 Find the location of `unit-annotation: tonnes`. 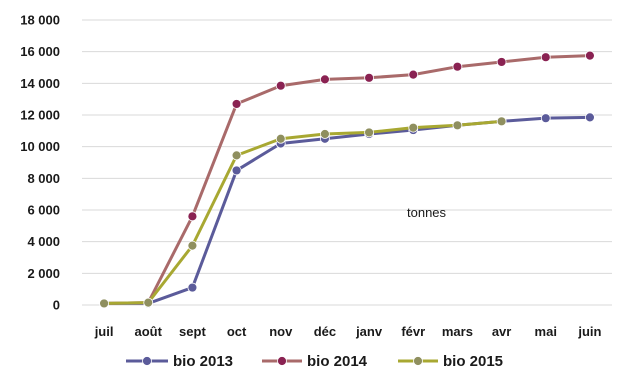

unit-annotation: tonnes is located at coordinates (427, 212).